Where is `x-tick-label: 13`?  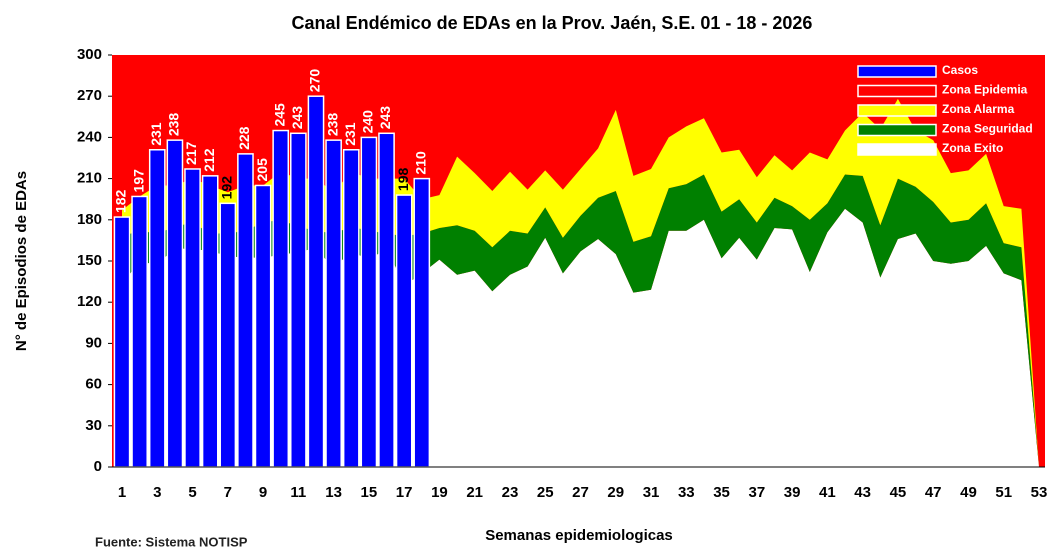
x-tick-label: 13 is located at coordinates (333, 492).